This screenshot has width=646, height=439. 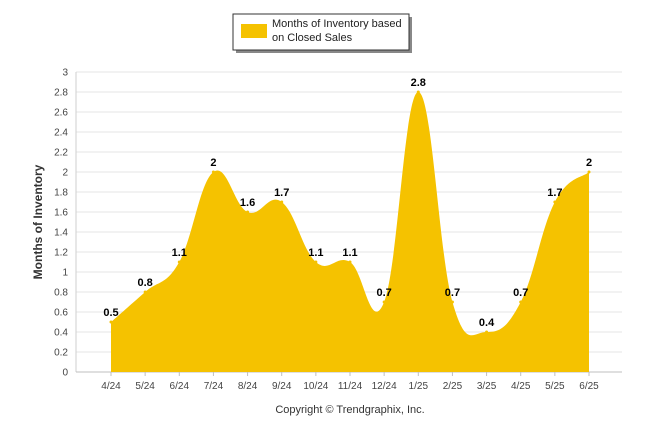 What do you see at coordinates (384, 386) in the screenshot?
I see `x-tick-label: 12/24` at bounding box center [384, 386].